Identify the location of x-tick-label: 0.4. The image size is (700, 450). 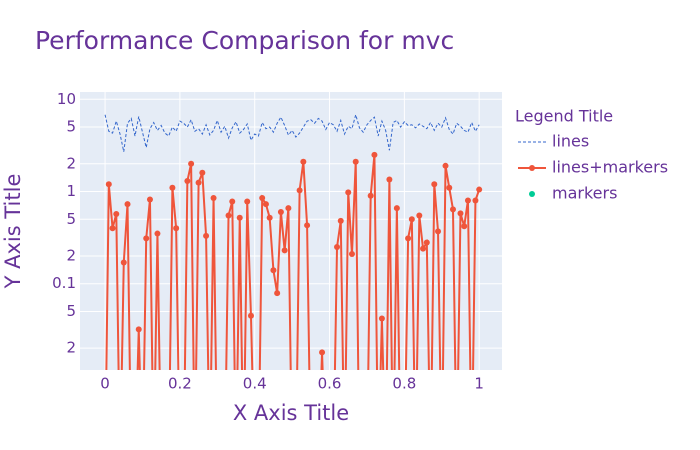
(255, 384).